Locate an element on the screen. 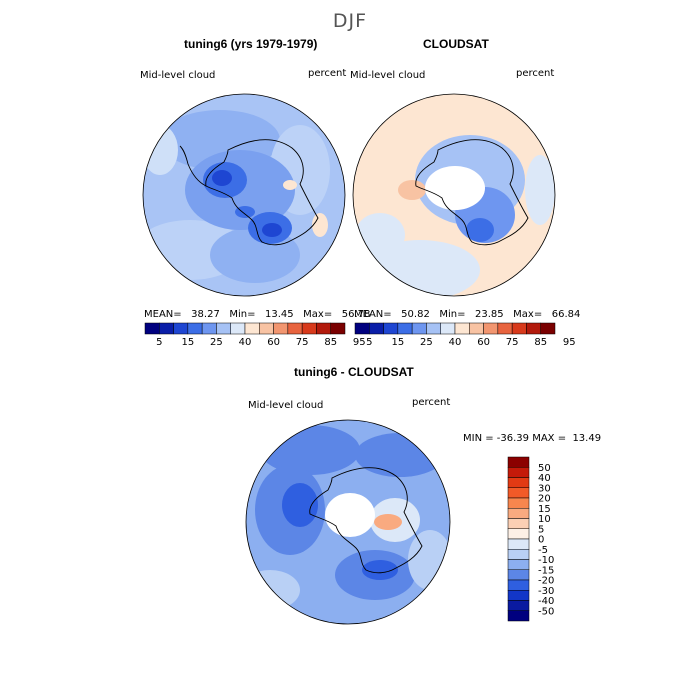 The width and height of the screenshot is (700, 700). diff-colorbar-tick-label: 0 is located at coordinates (541, 540).